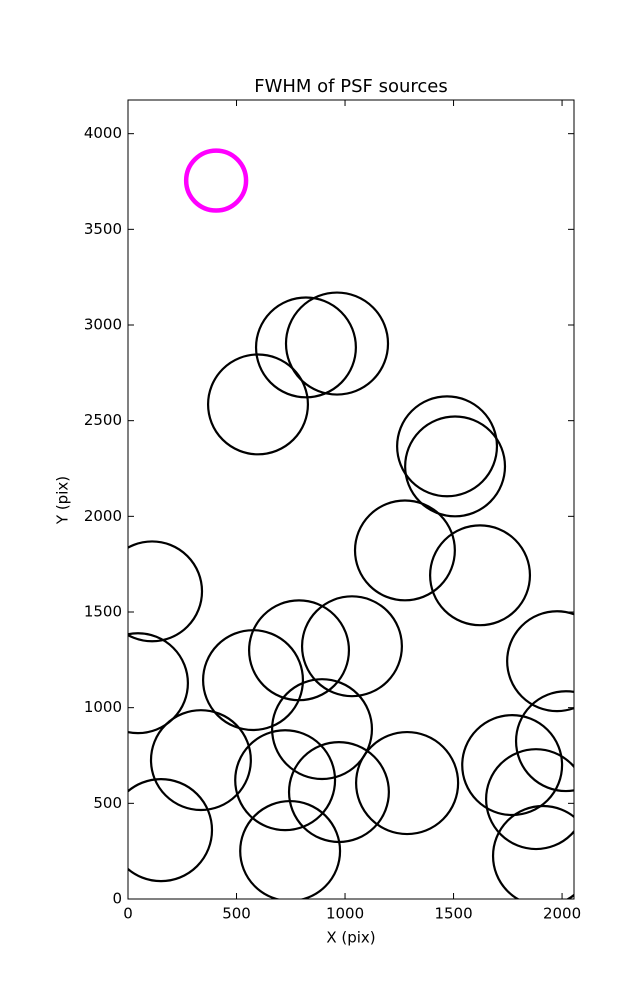 Image resolution: width=637 pixels, height=1000 pixels. What do you see at coordinates (103, 707) in the screenshot?
I see `y-tick-label: 1000` at bounding box center [103, 707].